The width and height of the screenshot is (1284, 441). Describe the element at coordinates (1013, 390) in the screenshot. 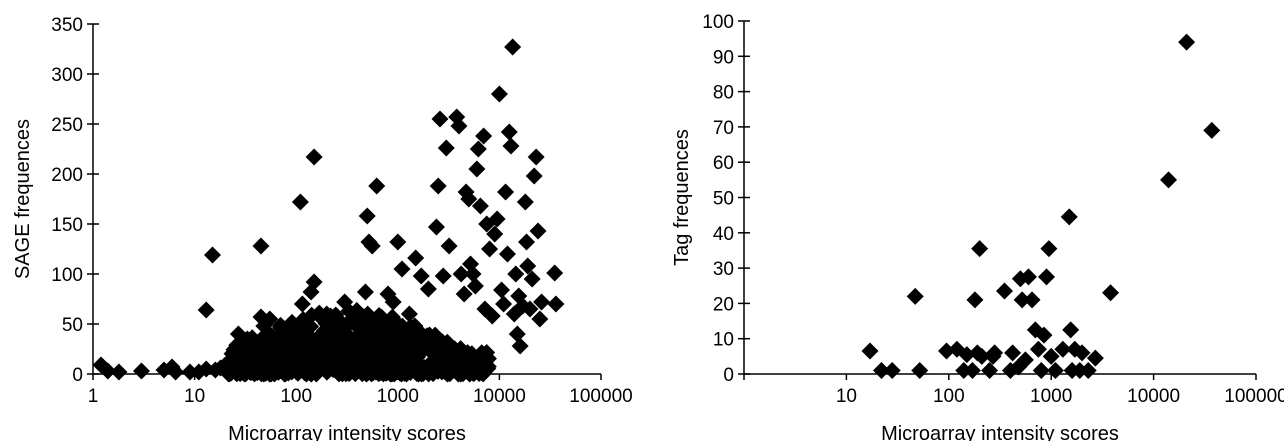

I see `chart-right-x-ticks: 10 100 1000 10000 100000` at that location.